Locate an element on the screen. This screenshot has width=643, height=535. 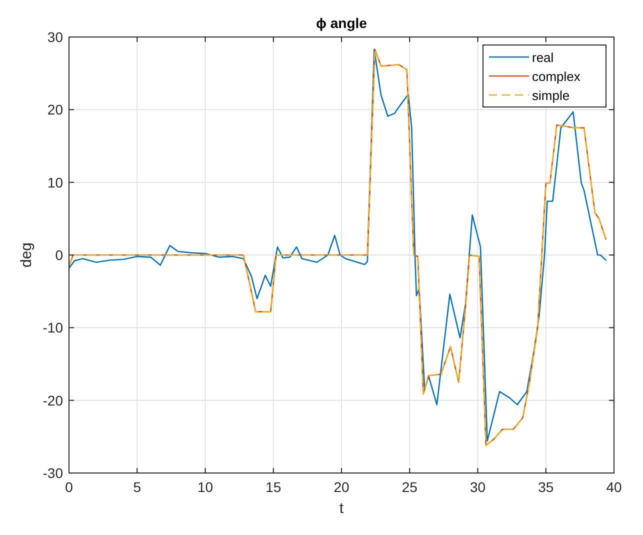
x-tick-label: 10 is located at coordinates (205, 487).